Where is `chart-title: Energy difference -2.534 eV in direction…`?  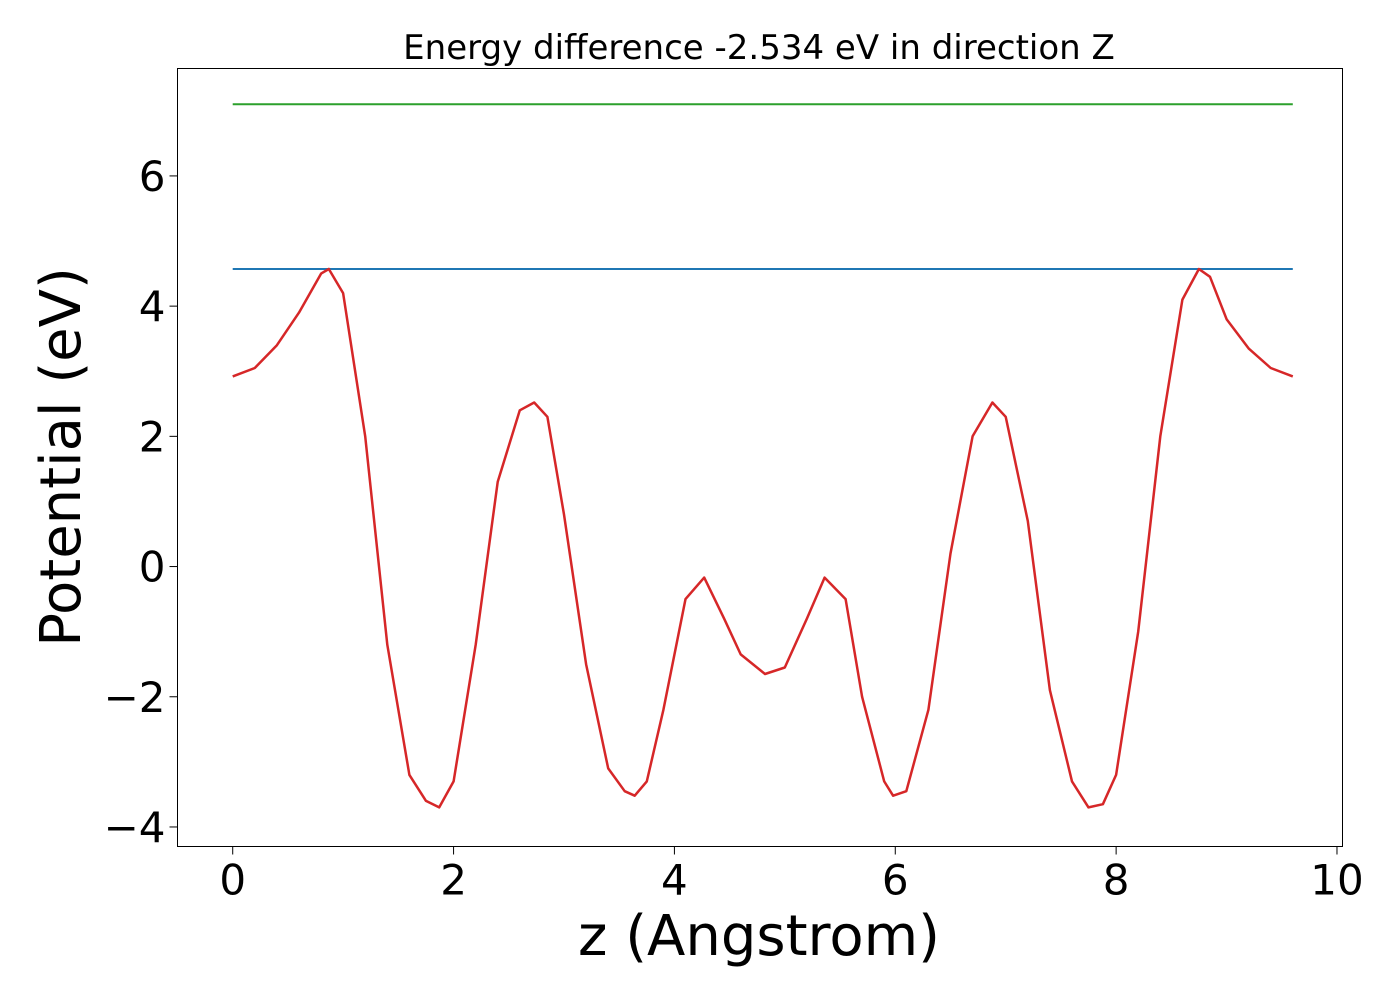
chart-title: Energy difference -2.534 eV in direction… is located at coordinates (759, 48).